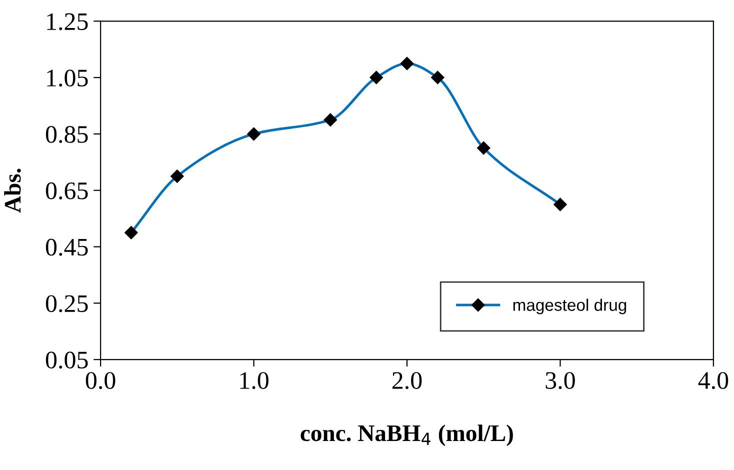 The width and height of the screenshot is (734, 470). What do you see at coordinates (407, 381) in the screenshot?
I see `x-tick-label: 2.0` at bounding box center [407, 381].